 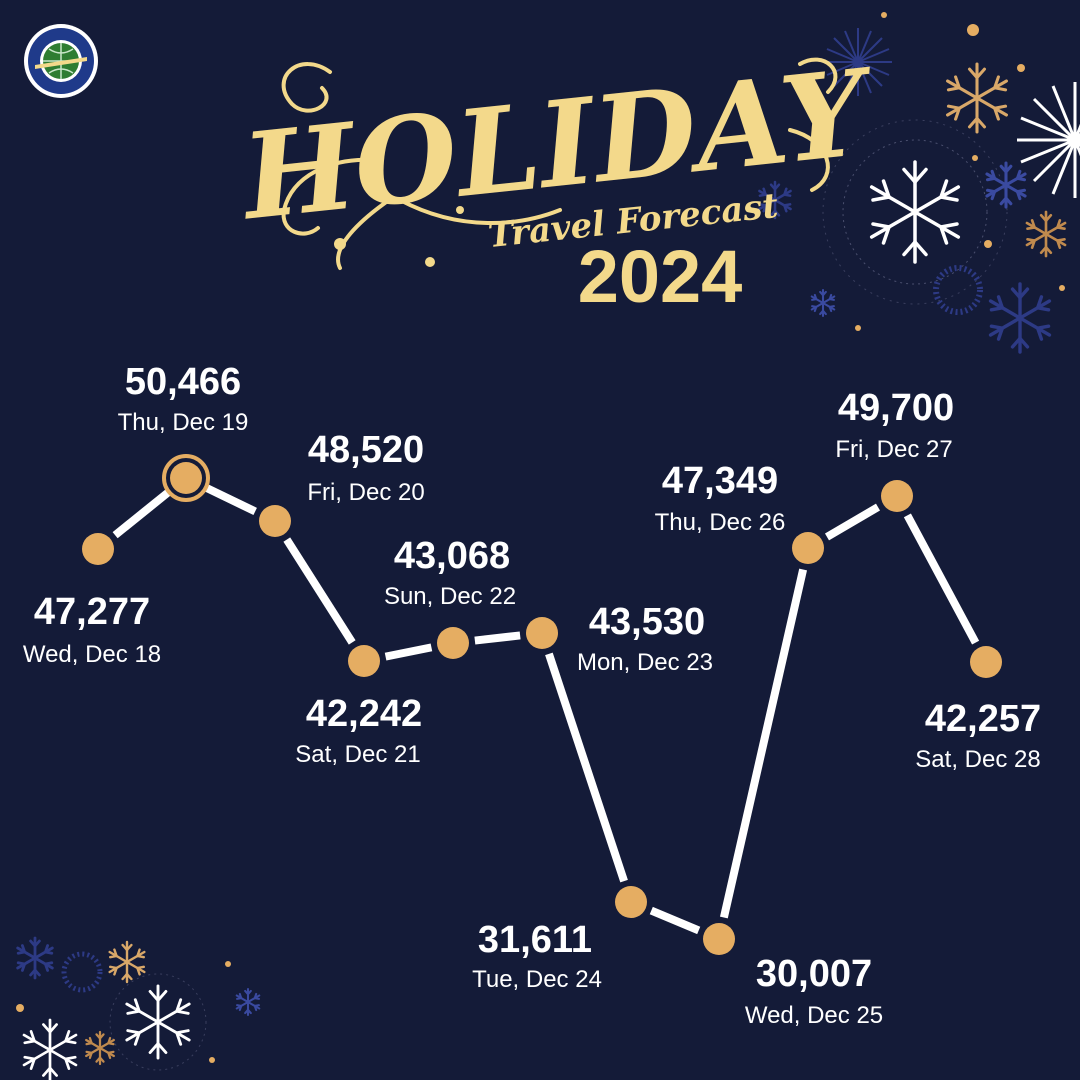 I want to click on highlight-ring, so click(x=186, y=478).